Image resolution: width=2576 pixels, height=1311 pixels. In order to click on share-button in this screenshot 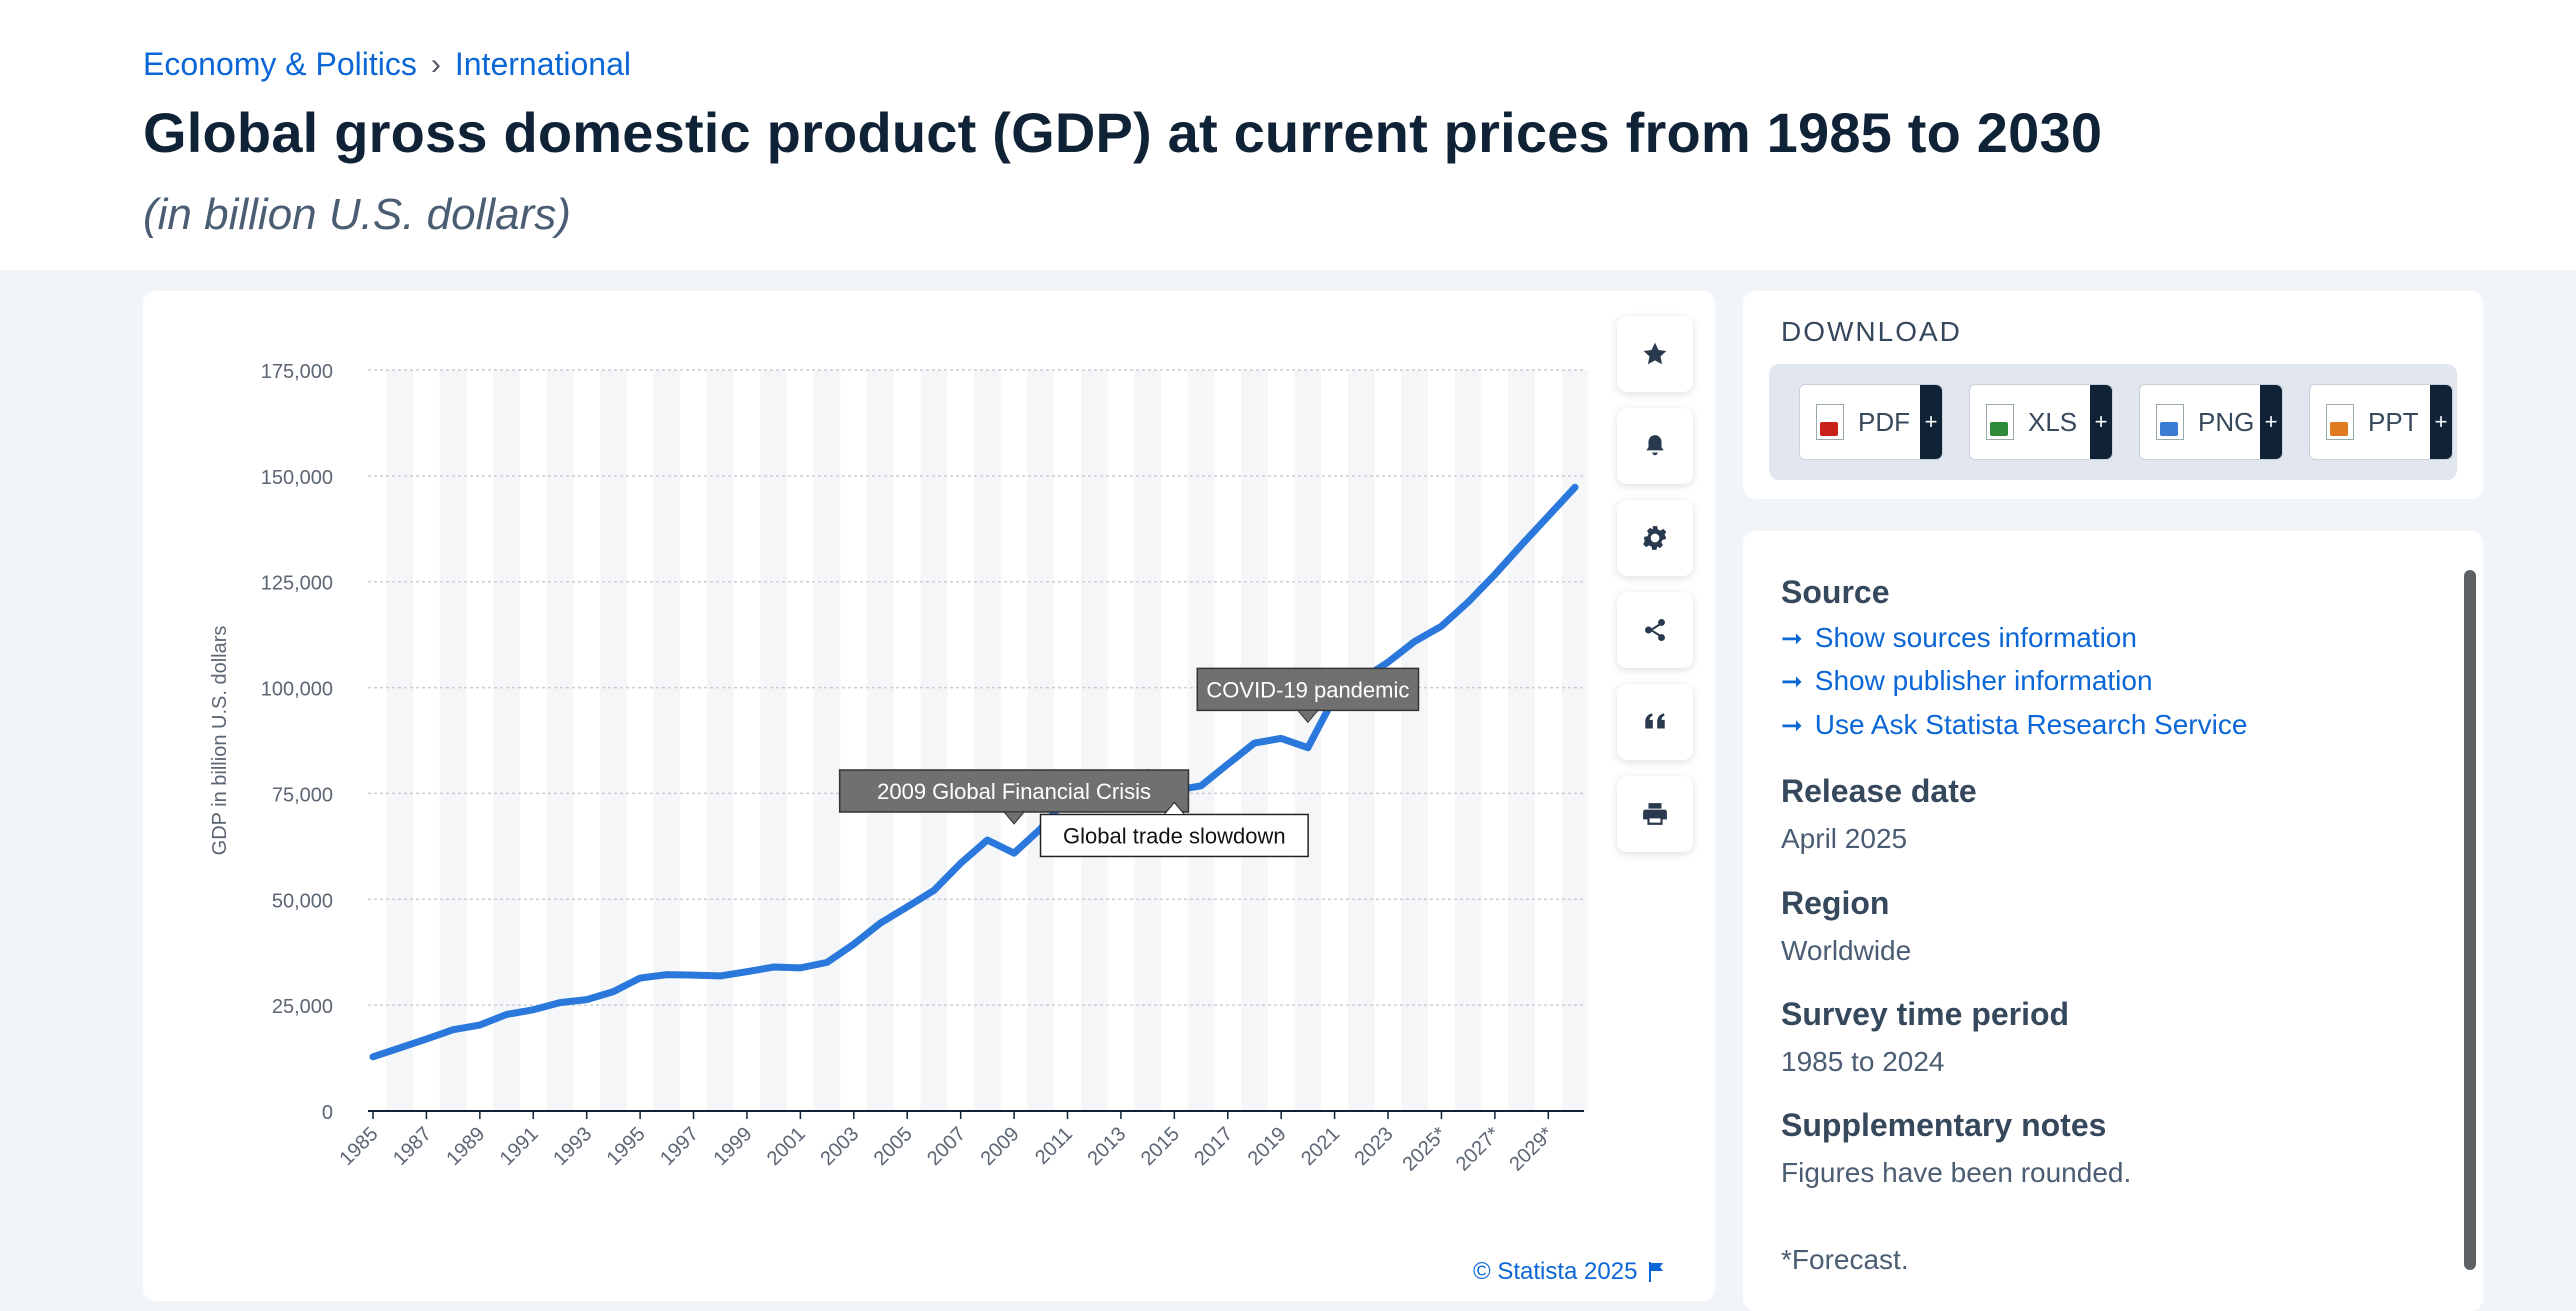, I will do `click(1655, 630)`.